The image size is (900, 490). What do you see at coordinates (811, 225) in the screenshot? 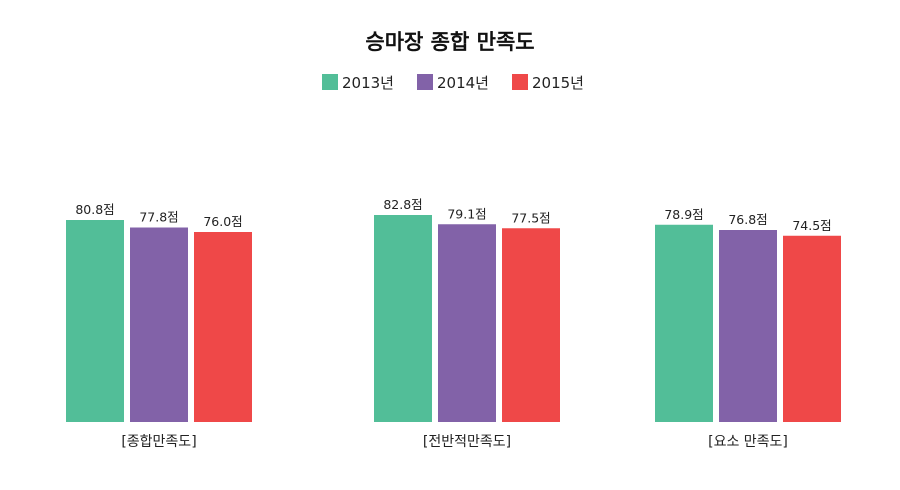
I see `value-label-cat3-series3: 74.5점` at bounding box center [811, 225].